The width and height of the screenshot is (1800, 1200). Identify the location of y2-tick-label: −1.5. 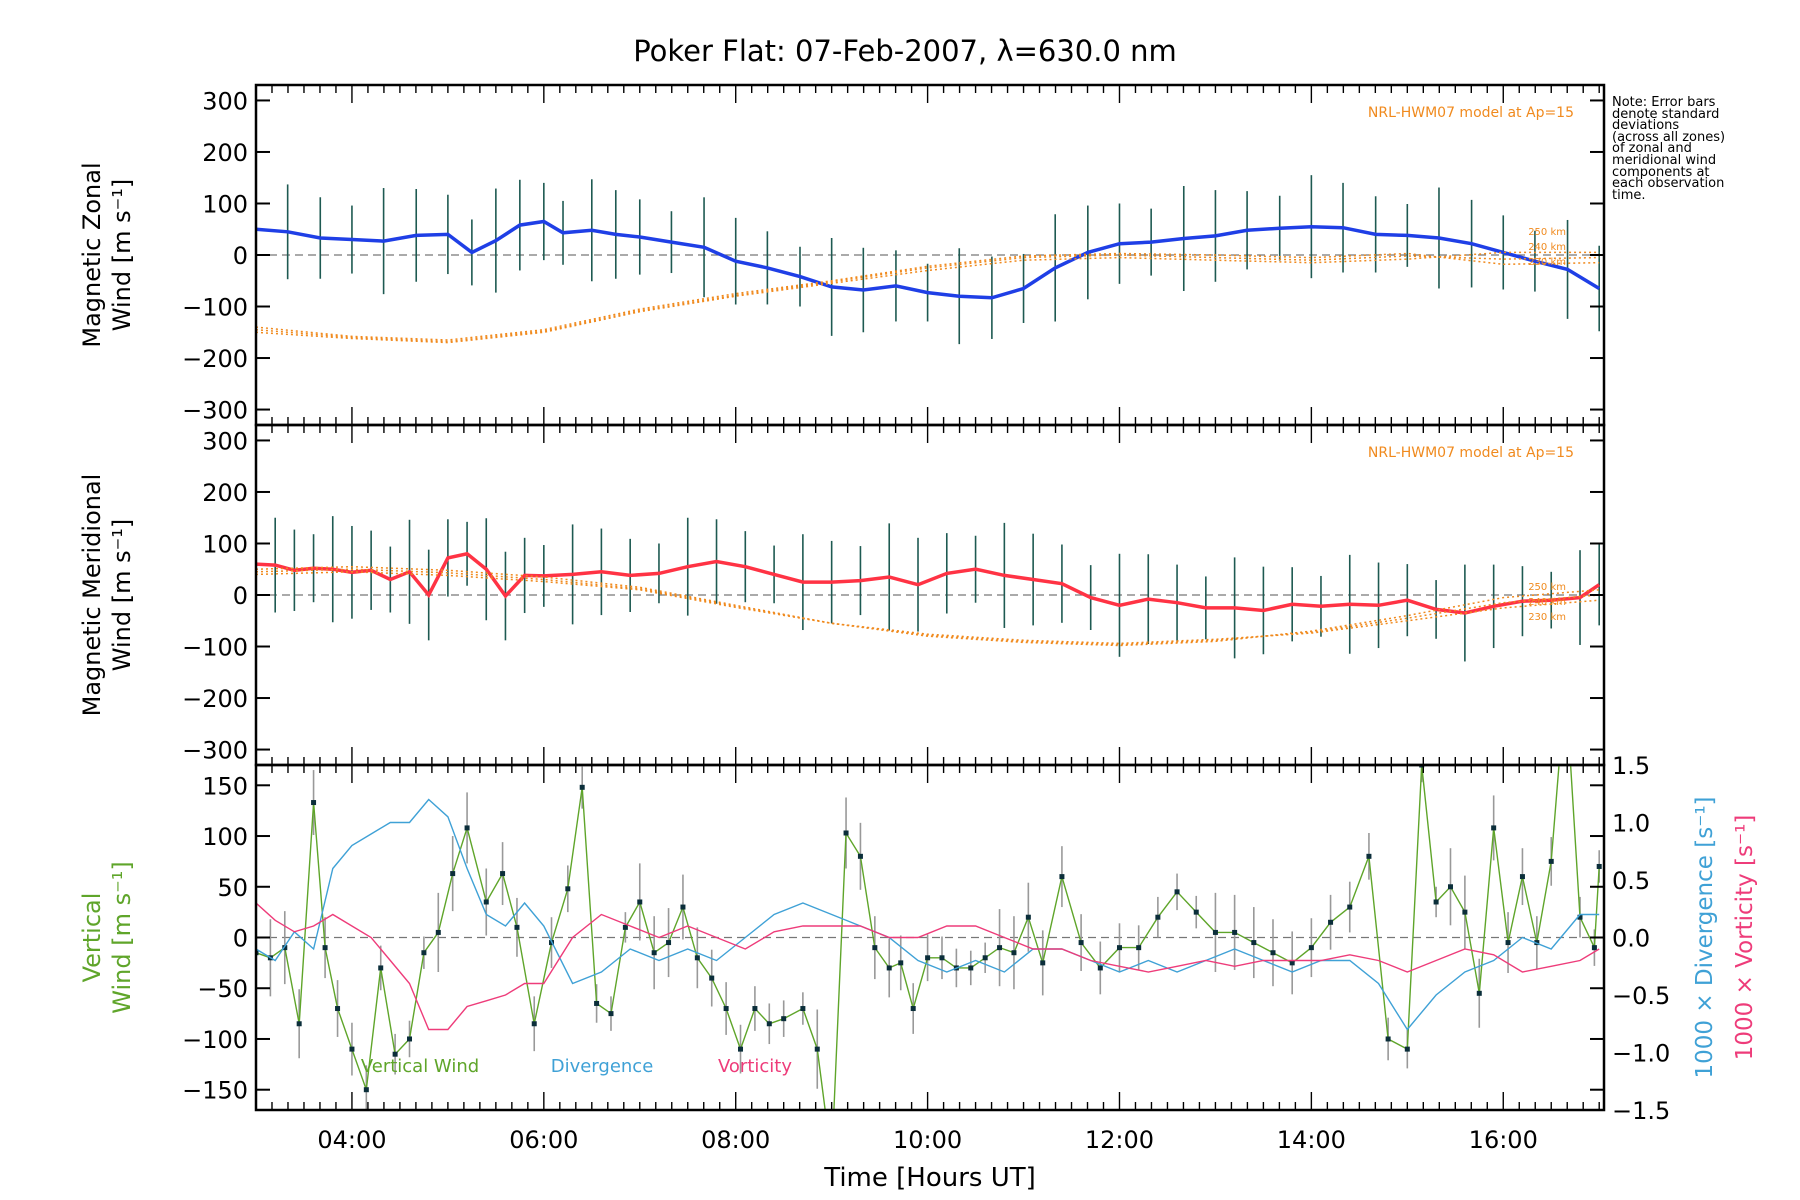
(1641, 1111).